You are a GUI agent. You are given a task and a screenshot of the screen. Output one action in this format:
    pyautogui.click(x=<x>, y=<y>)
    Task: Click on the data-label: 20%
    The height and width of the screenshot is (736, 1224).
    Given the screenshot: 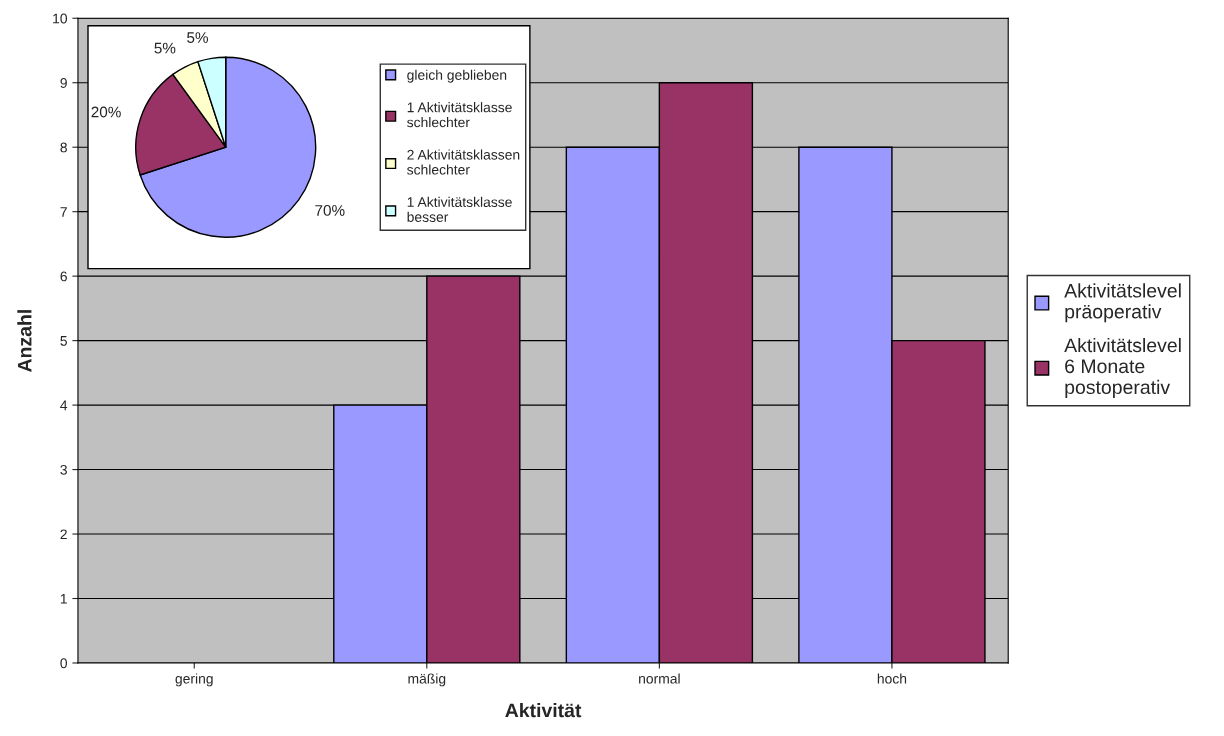 What is the action you would take?
    pyautogui.click(x=106, y=112)
    